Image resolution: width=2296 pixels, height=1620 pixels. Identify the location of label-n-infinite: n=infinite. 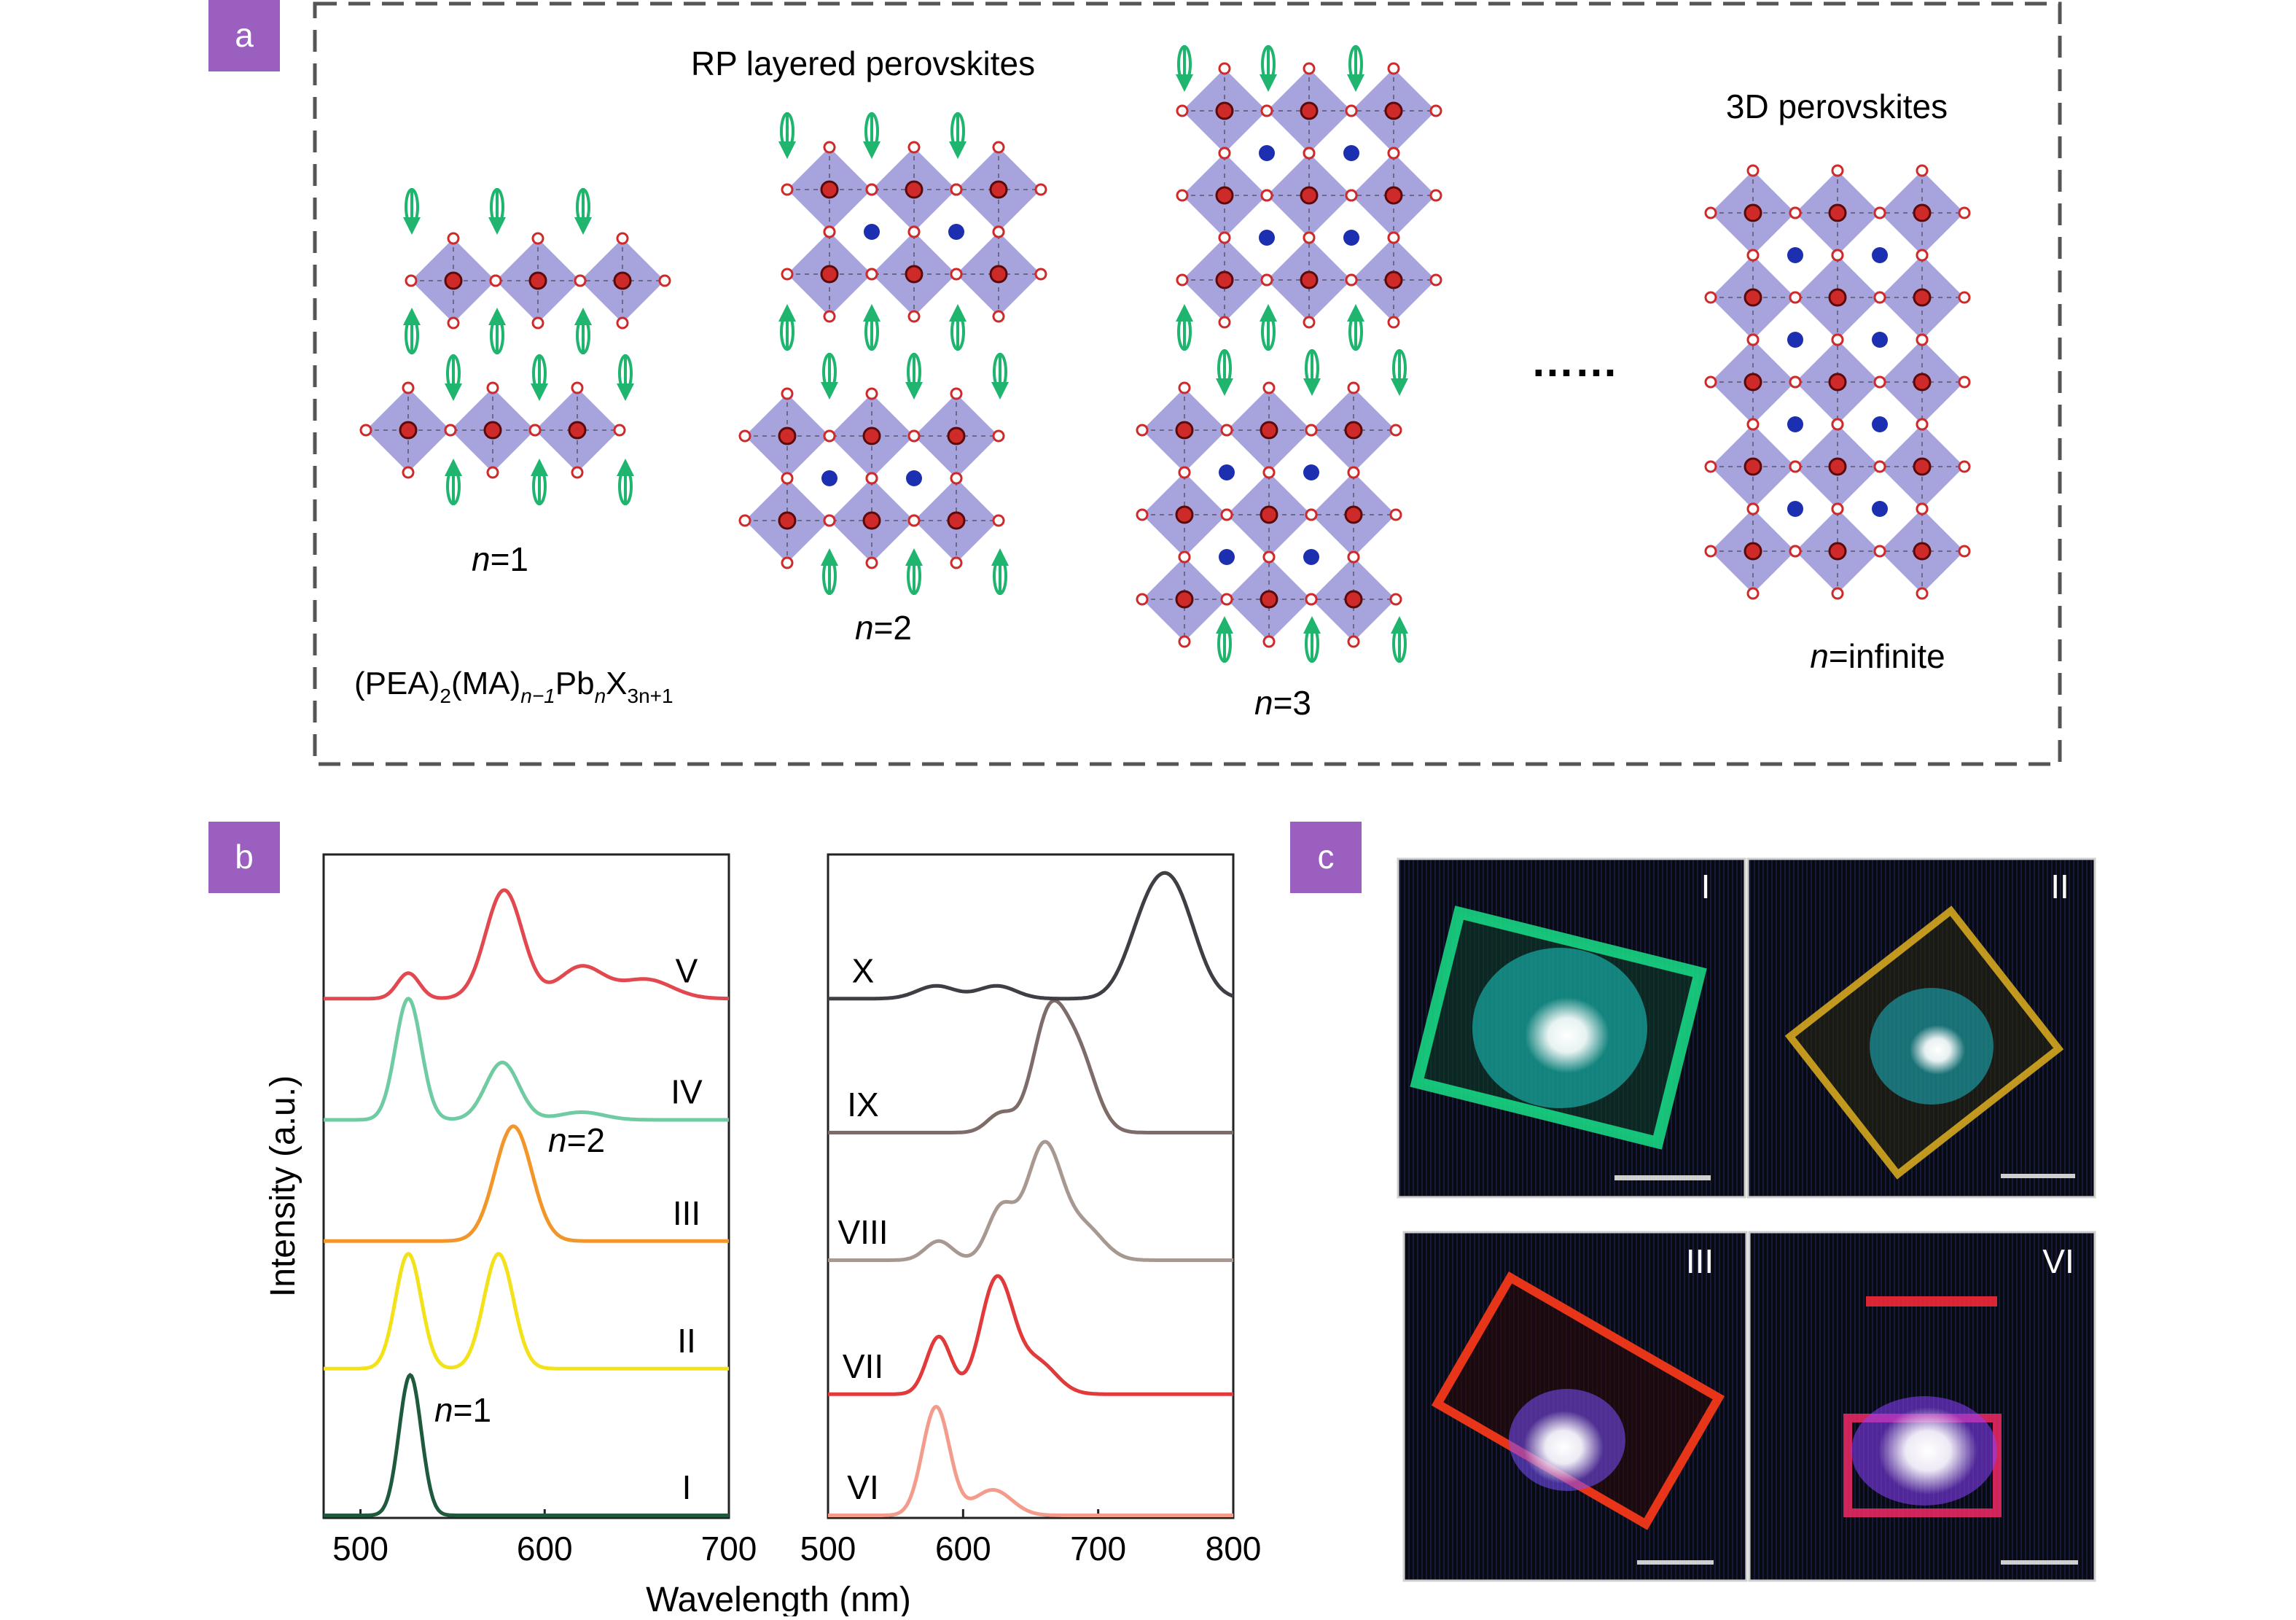
(1877, 656).